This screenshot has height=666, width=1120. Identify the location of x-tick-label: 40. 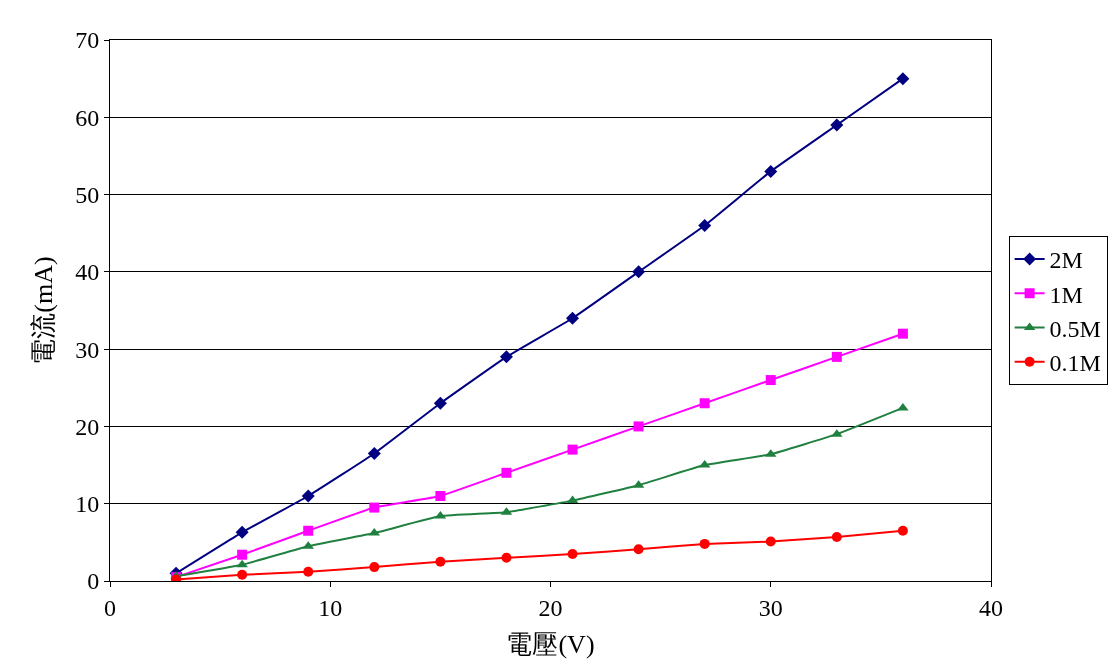
(991, 607).